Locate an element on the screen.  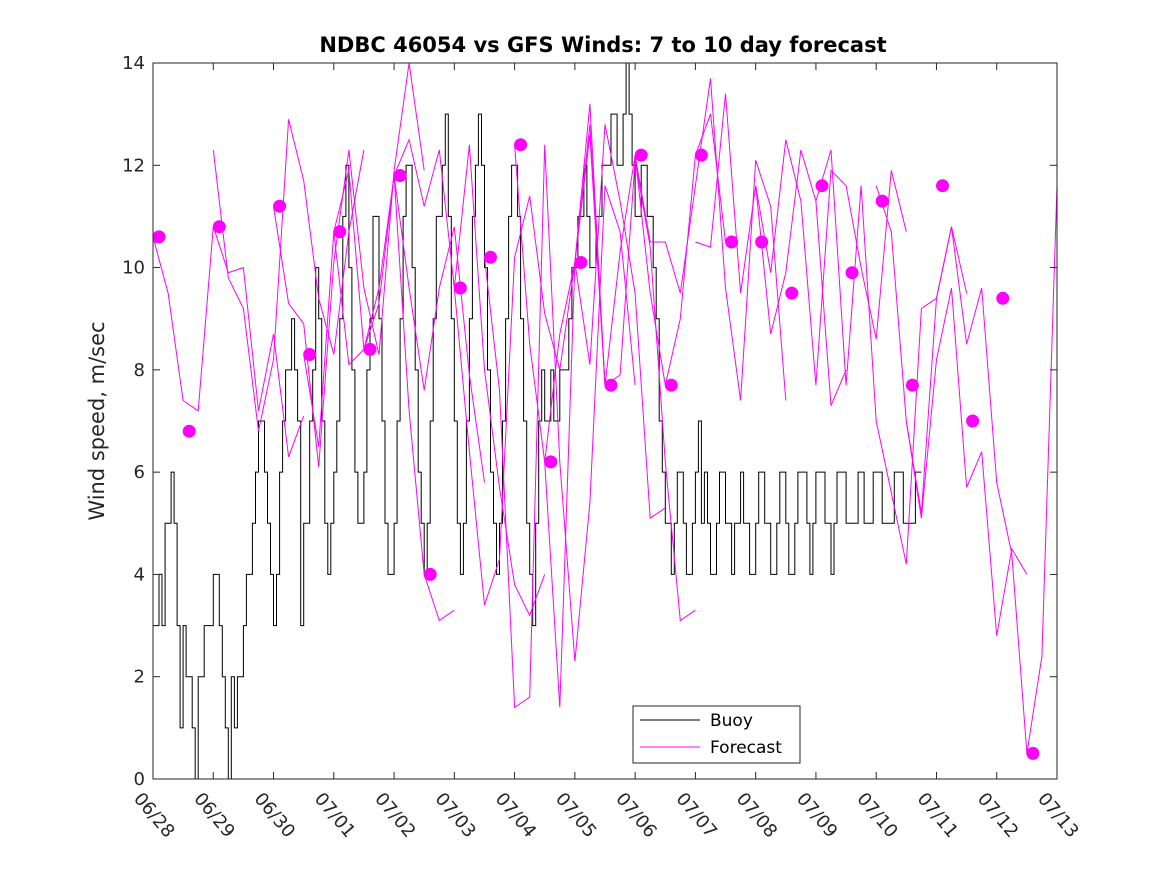
x-tick-label-6: 07/04 is located at coordinates (515, 815).